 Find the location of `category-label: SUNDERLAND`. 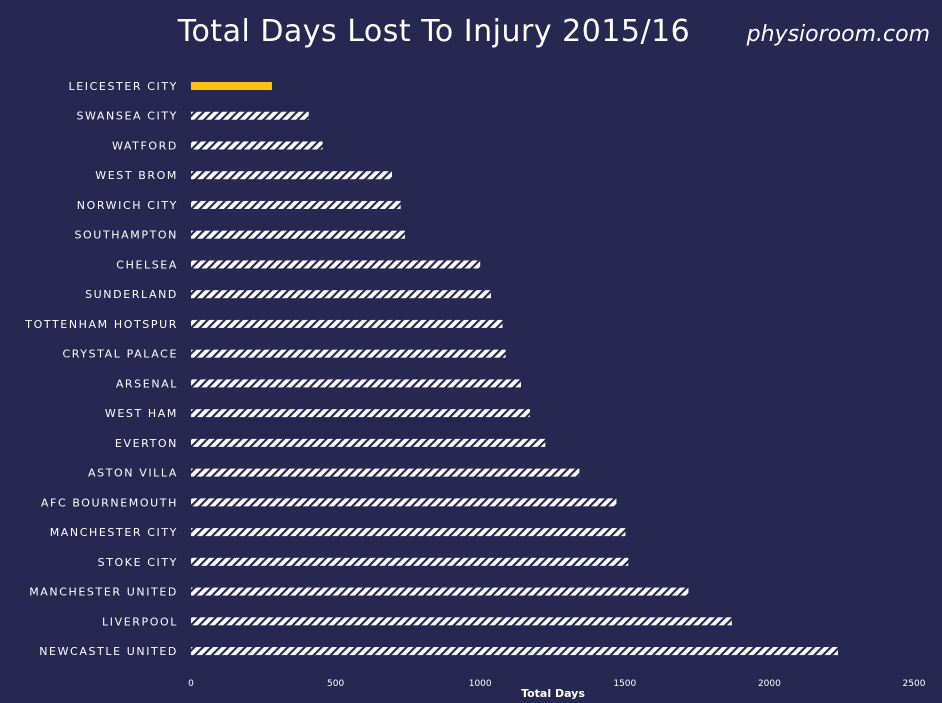

category-label: SUNDERLAND is located at coordinates (131, 294).